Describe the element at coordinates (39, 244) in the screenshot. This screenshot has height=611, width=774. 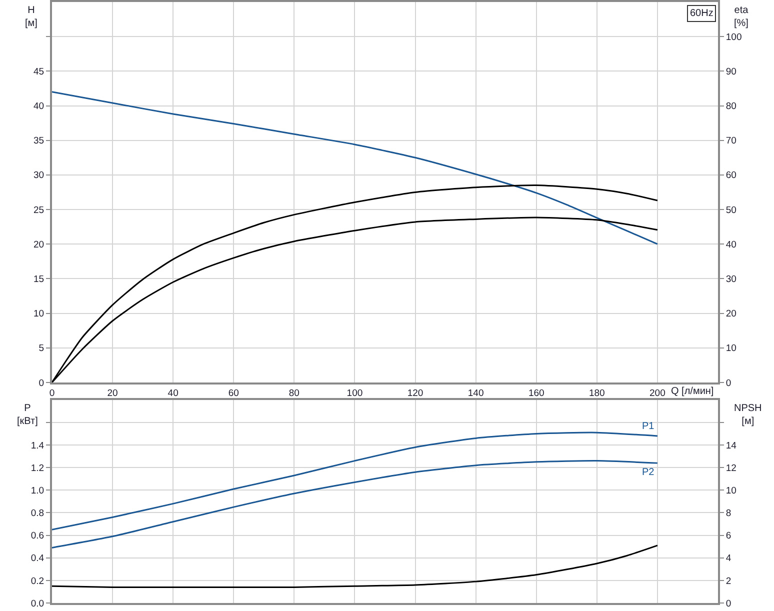
I see `y-tick-label: 20` at that location.